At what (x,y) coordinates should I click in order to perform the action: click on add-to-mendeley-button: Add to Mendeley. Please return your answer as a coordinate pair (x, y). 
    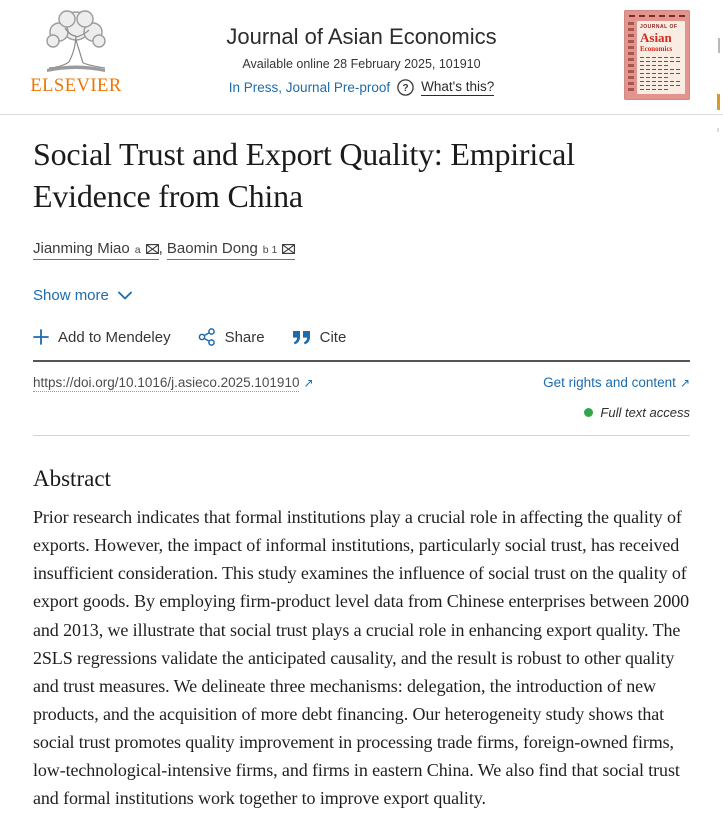
    Looking at the image, I should click on (102, 337).